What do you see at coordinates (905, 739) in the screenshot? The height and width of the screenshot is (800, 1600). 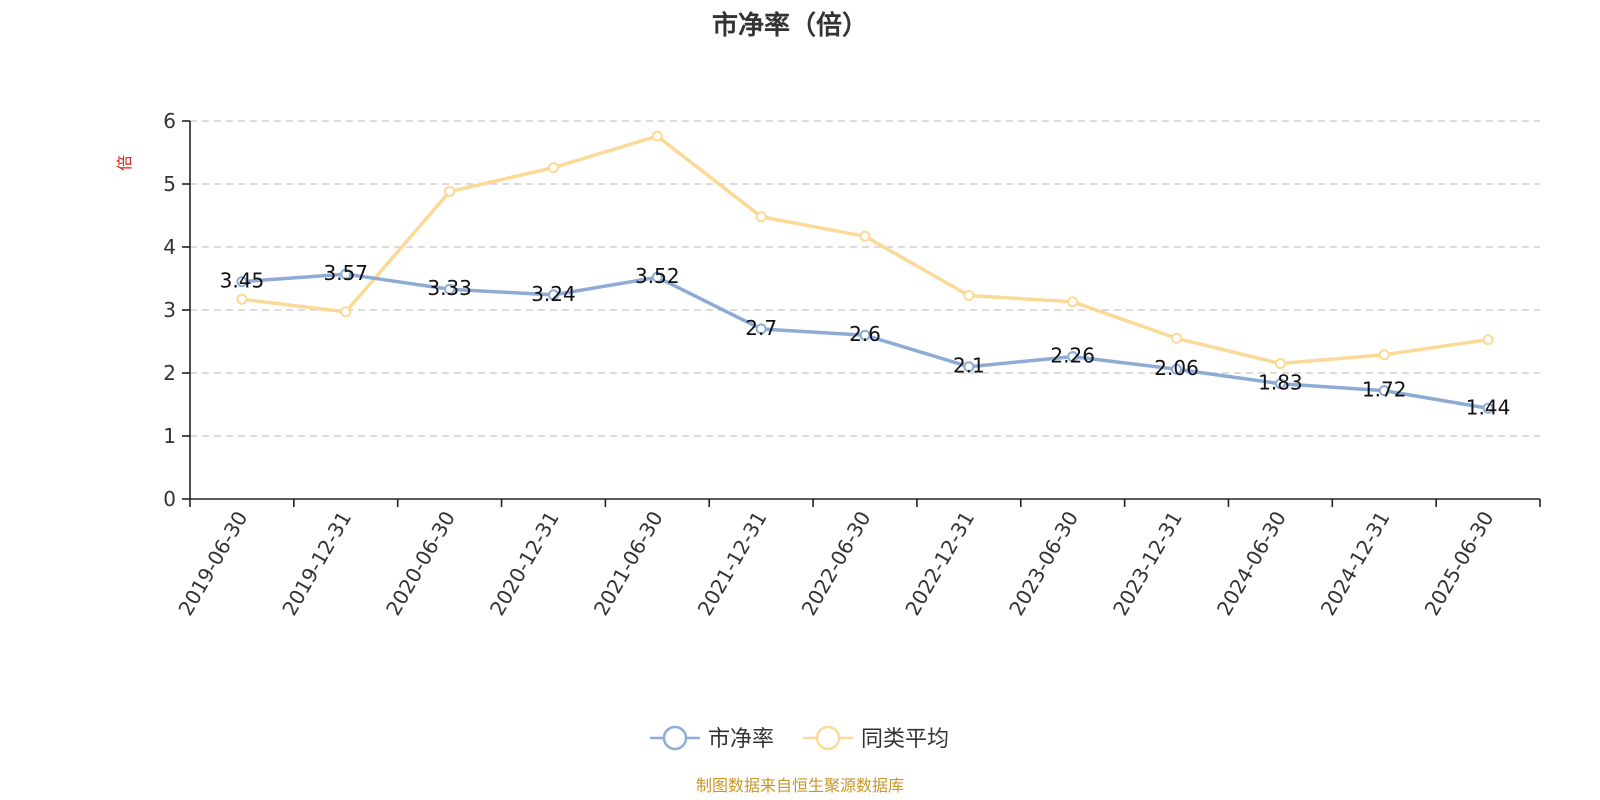 I see `legend-label: 同类平均` at bounding box center [905, 739].